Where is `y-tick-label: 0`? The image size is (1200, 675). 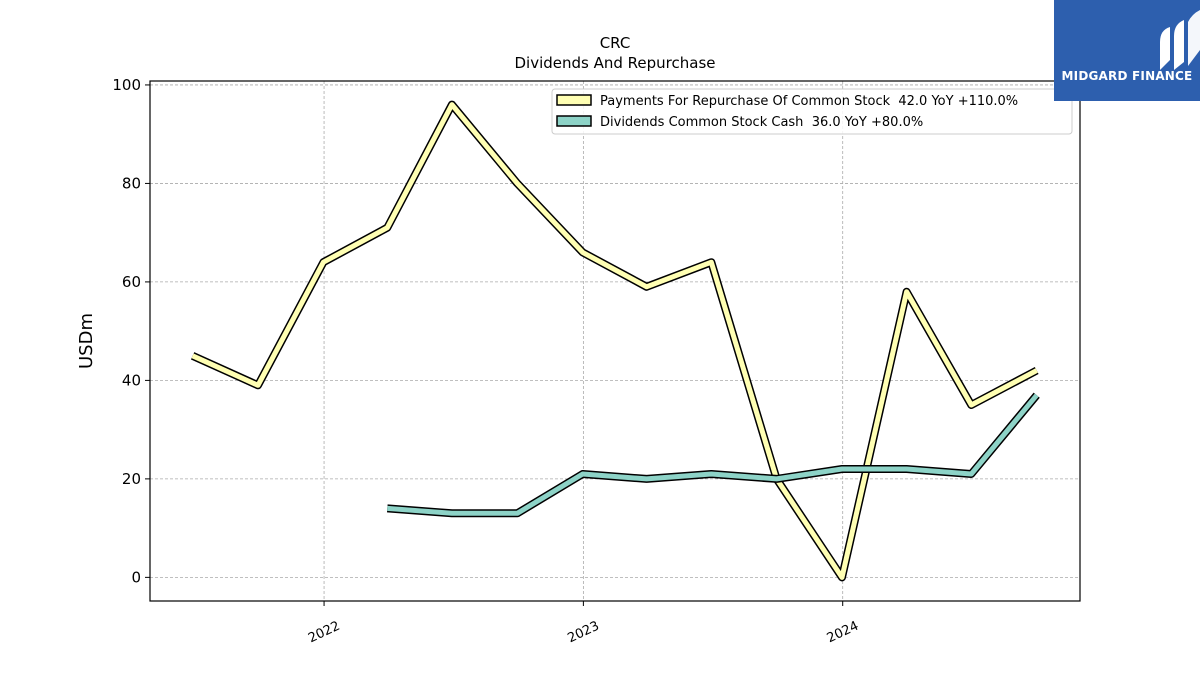
y-tick-label: 0 is located at coordinates (136, 577).